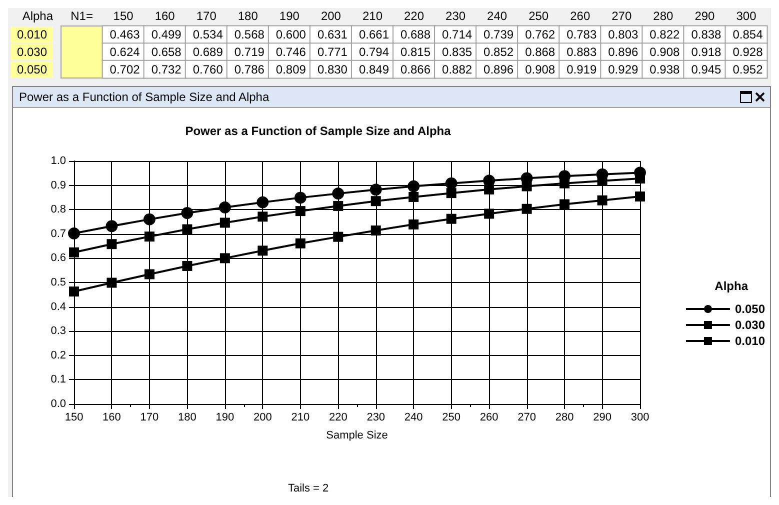 The width and height of the screenshot is (779, 505). Describe the element at coordinates (357, 436) in the screenshot. I see `x-axis-title: Sample Size` at that location.